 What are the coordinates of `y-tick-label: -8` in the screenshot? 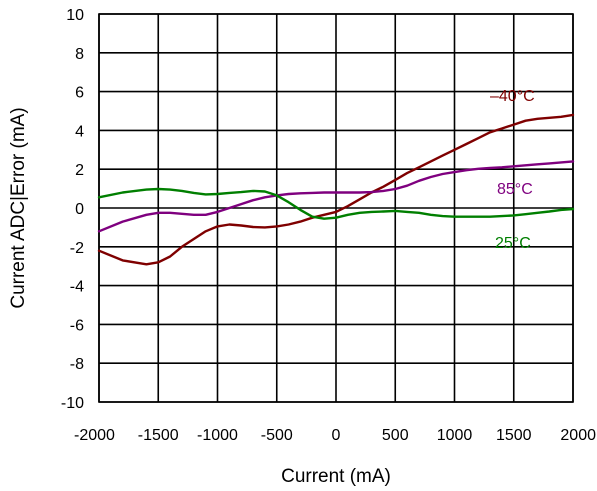 It's located at (77, 364).